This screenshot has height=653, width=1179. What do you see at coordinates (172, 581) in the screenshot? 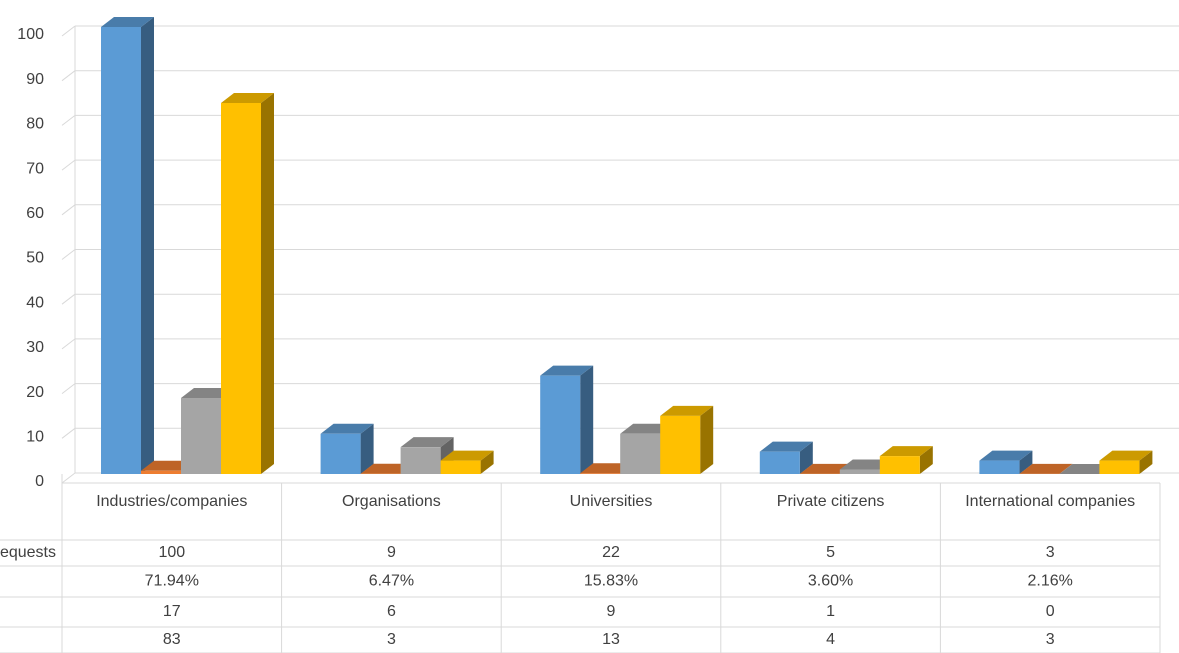
I see `table-cell: 71.94%` at bounding box center [172, 581].